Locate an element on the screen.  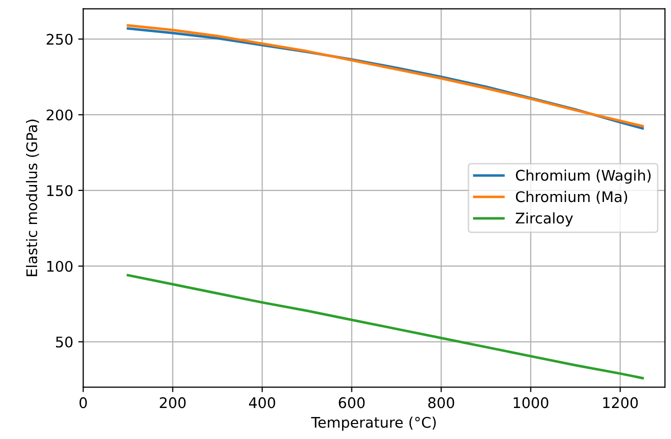
y-tick-label: 100 is located at coordinates (60, 266).